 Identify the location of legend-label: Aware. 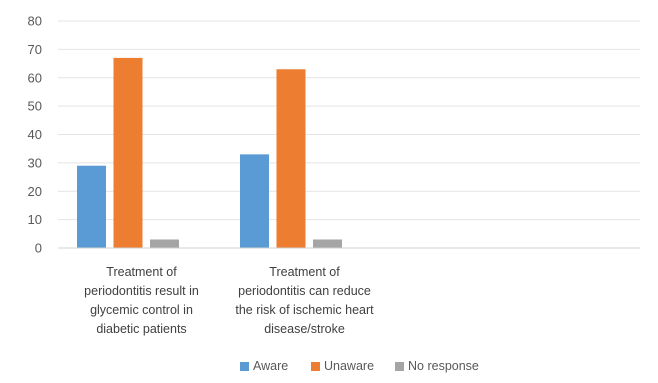
(270, 366).